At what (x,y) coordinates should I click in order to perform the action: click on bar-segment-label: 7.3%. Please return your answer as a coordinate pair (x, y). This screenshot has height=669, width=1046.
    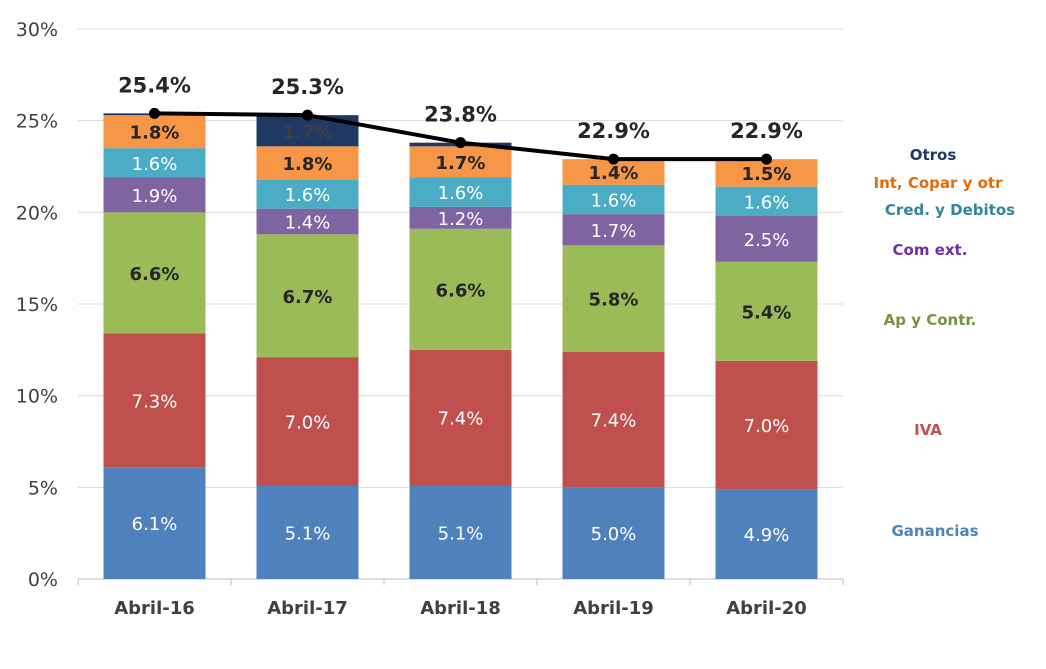
    Looking at the image, I should click on (155, 401).